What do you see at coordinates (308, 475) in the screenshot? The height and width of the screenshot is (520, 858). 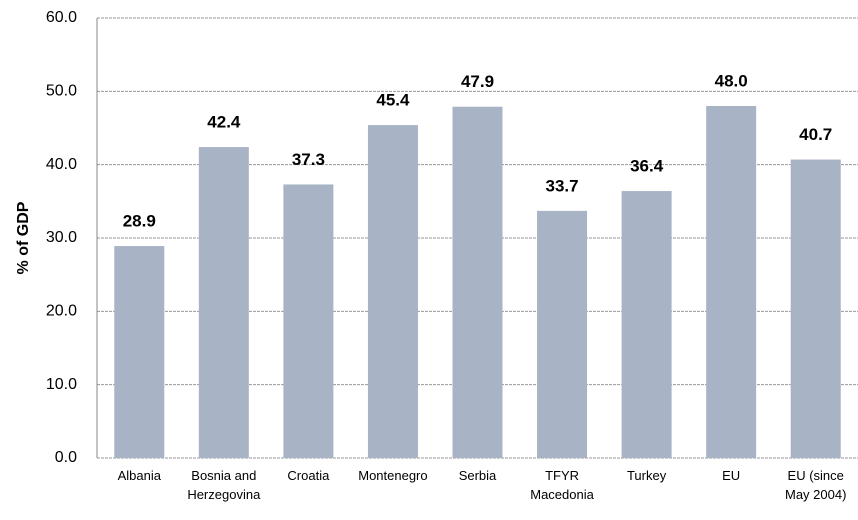 I see `x-tick-label: Croatia` at bounding box center [308, 475].